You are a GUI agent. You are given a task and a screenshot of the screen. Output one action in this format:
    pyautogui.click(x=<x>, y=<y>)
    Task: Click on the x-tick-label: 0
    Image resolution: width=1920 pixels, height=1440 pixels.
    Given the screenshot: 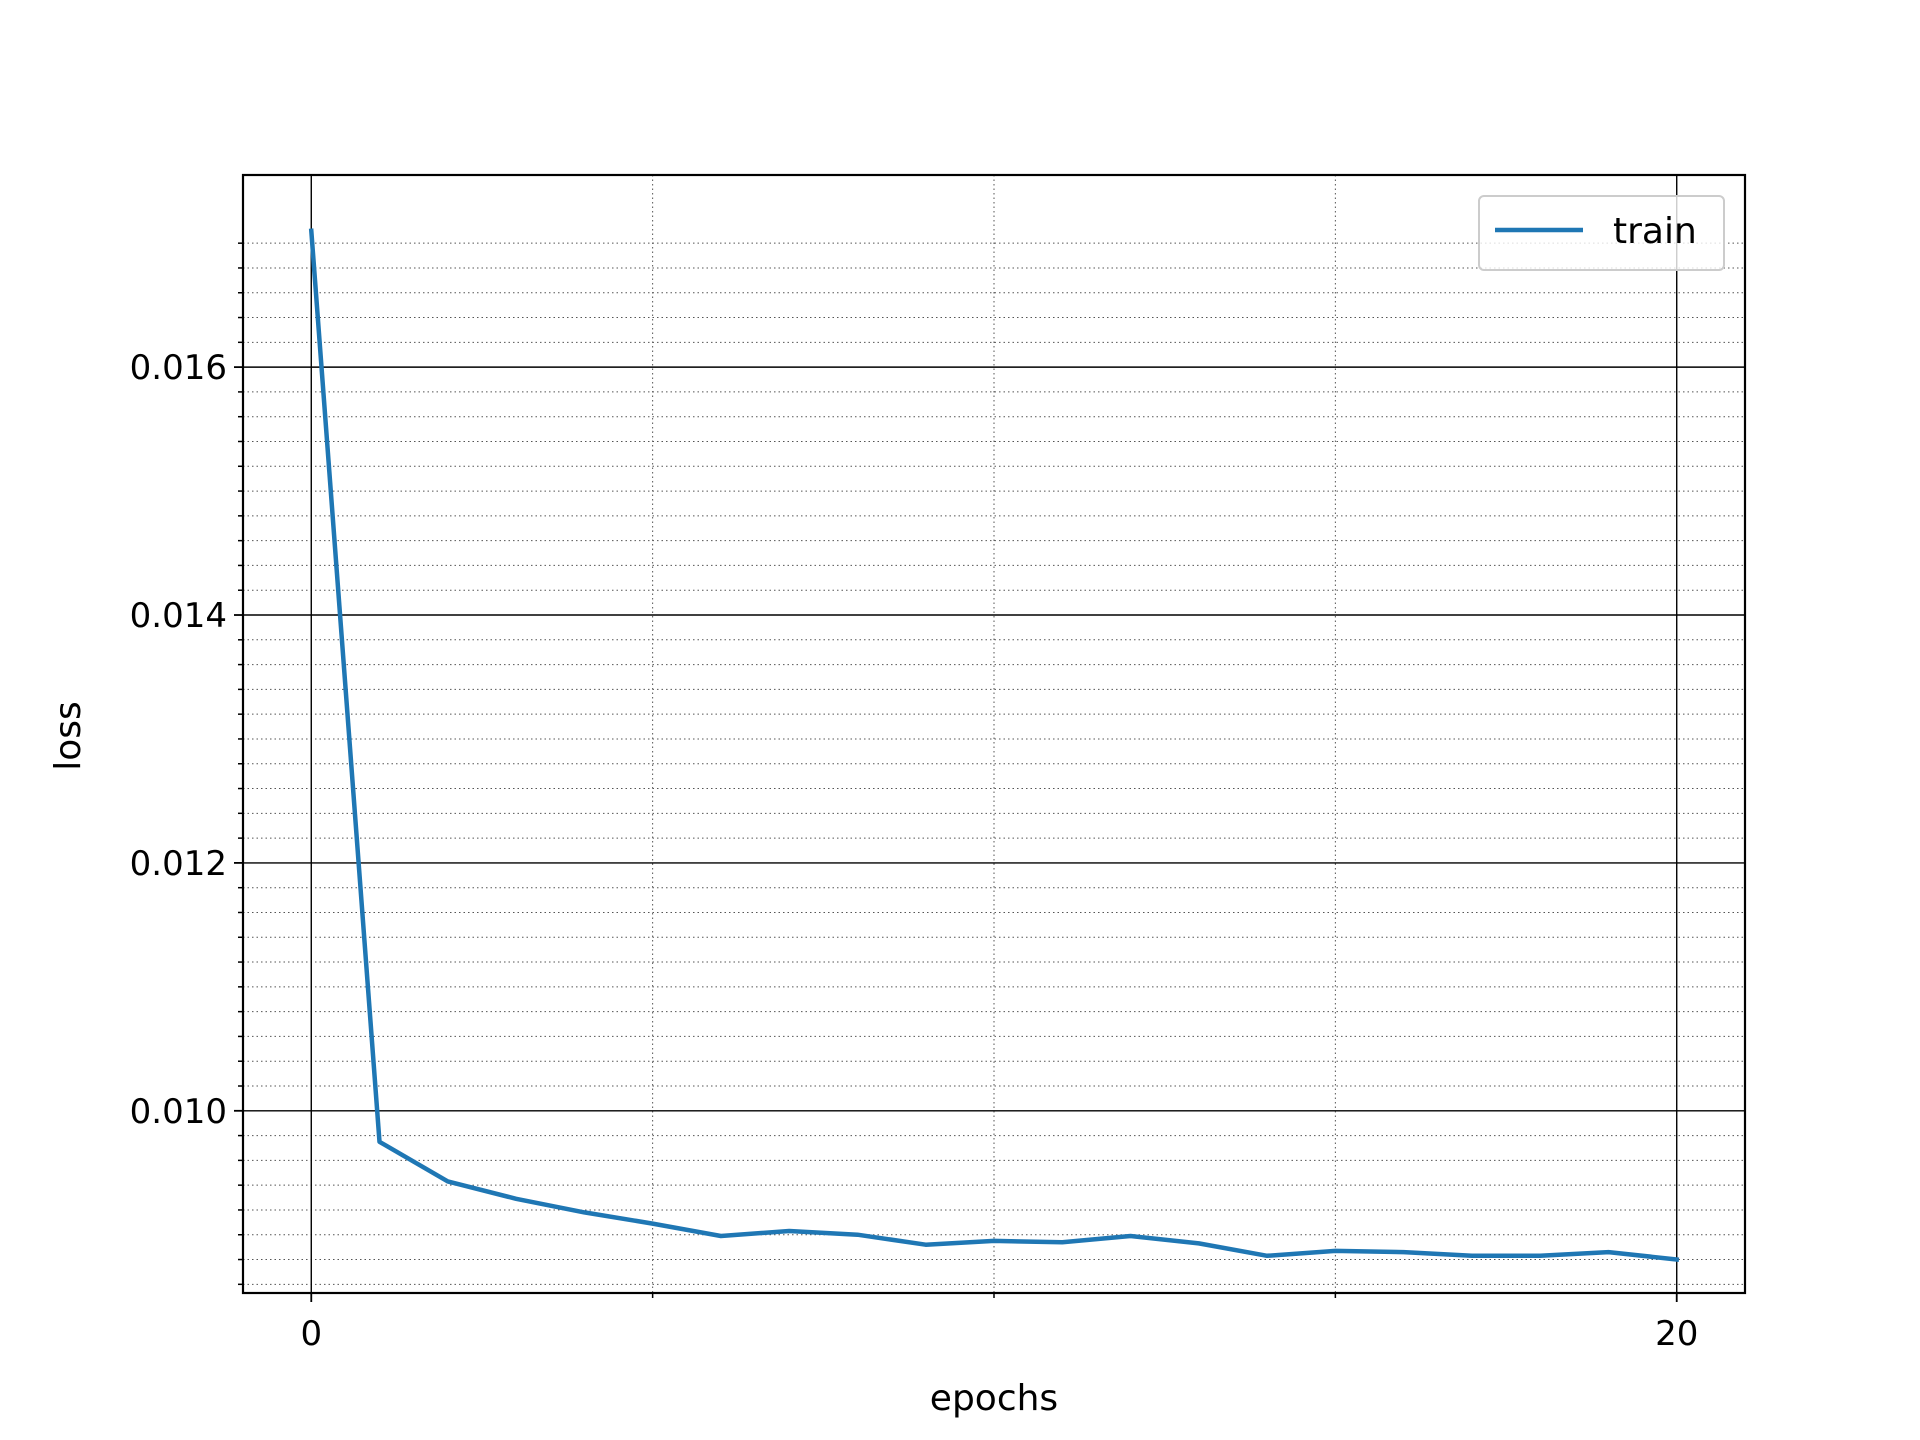 What is the action you would take?
    pyautogui.click(x=311, y=1334)
    